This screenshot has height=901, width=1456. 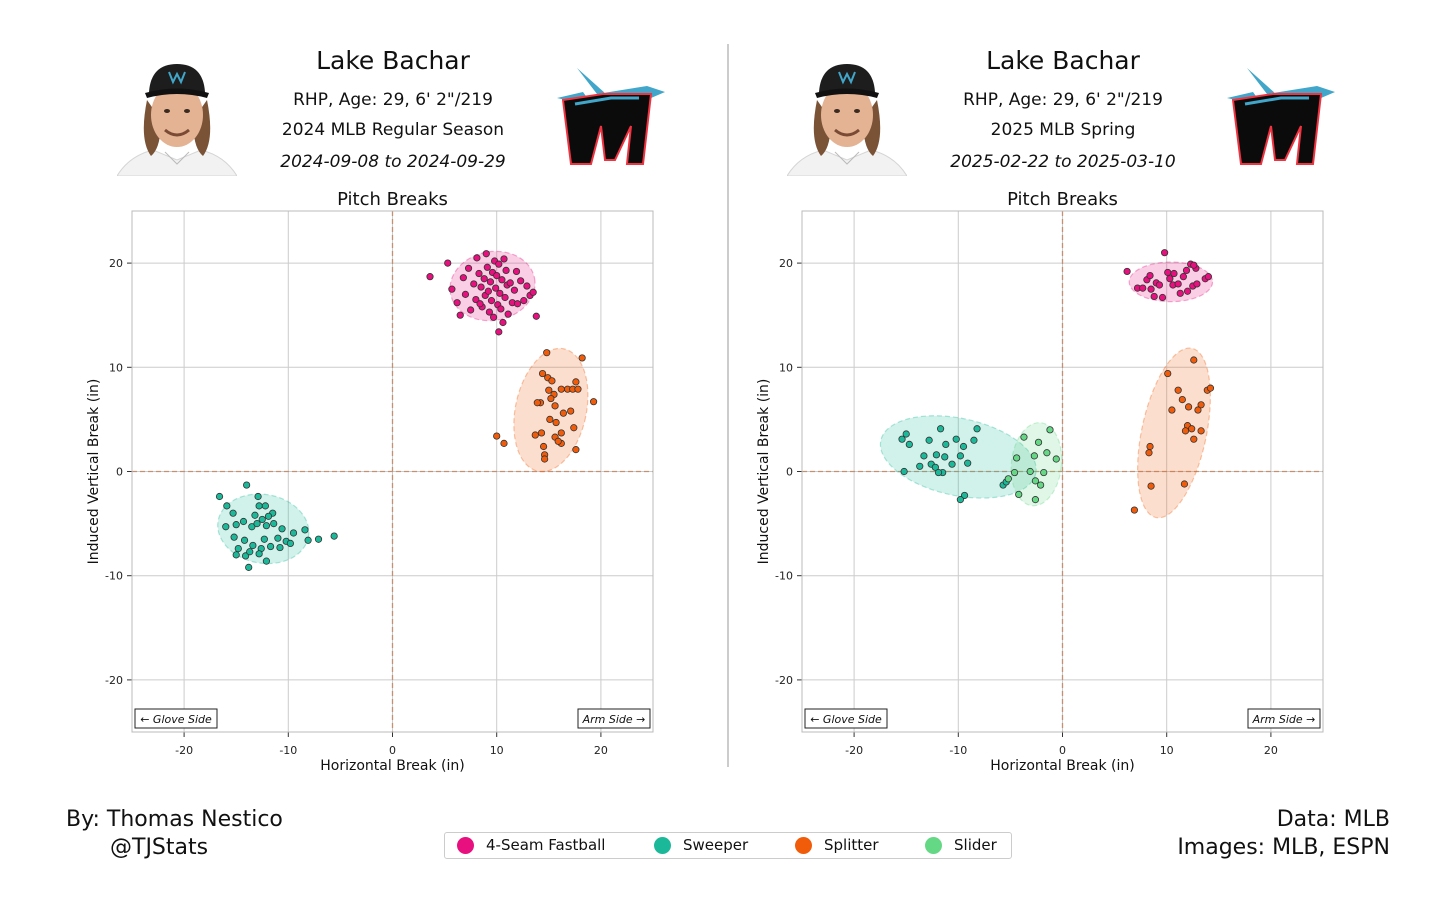 I want to click on y-tick-label: 10, so click(x=116, y=367).